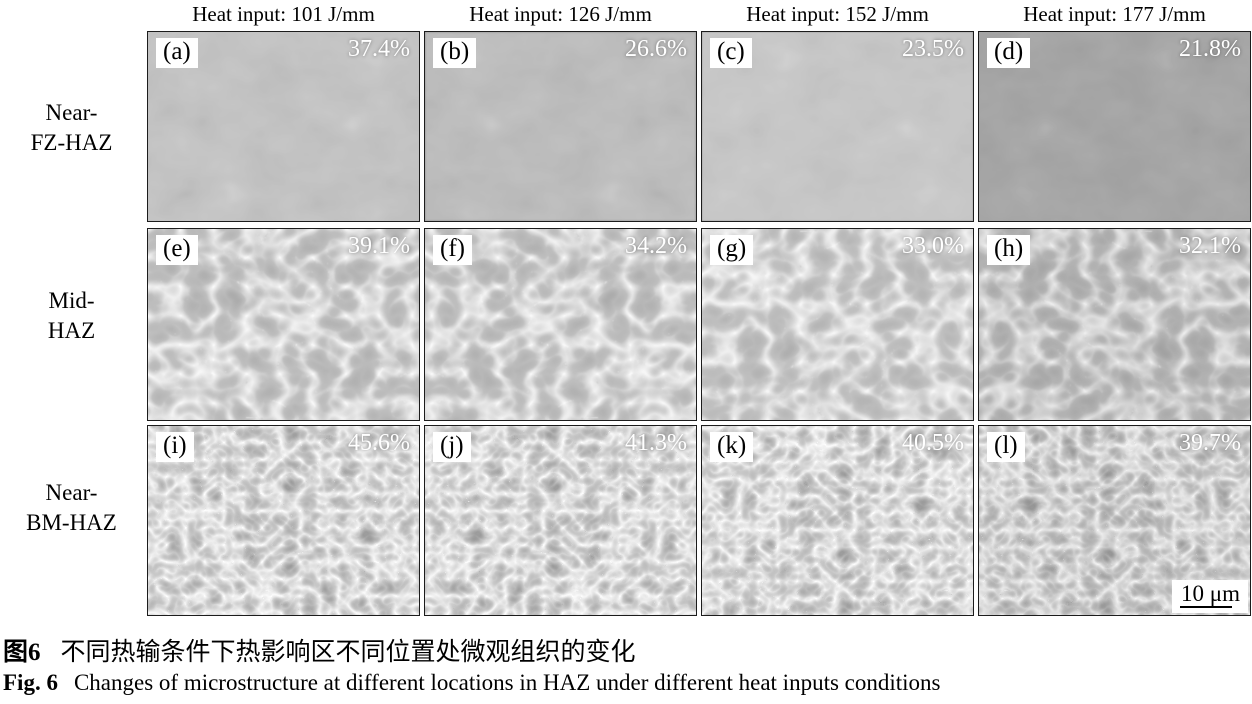  What do you see at coordinates (656, 49) in the screenshot?
I see `area-fraction-label: 26.6%` at bounding box center [656, 49].